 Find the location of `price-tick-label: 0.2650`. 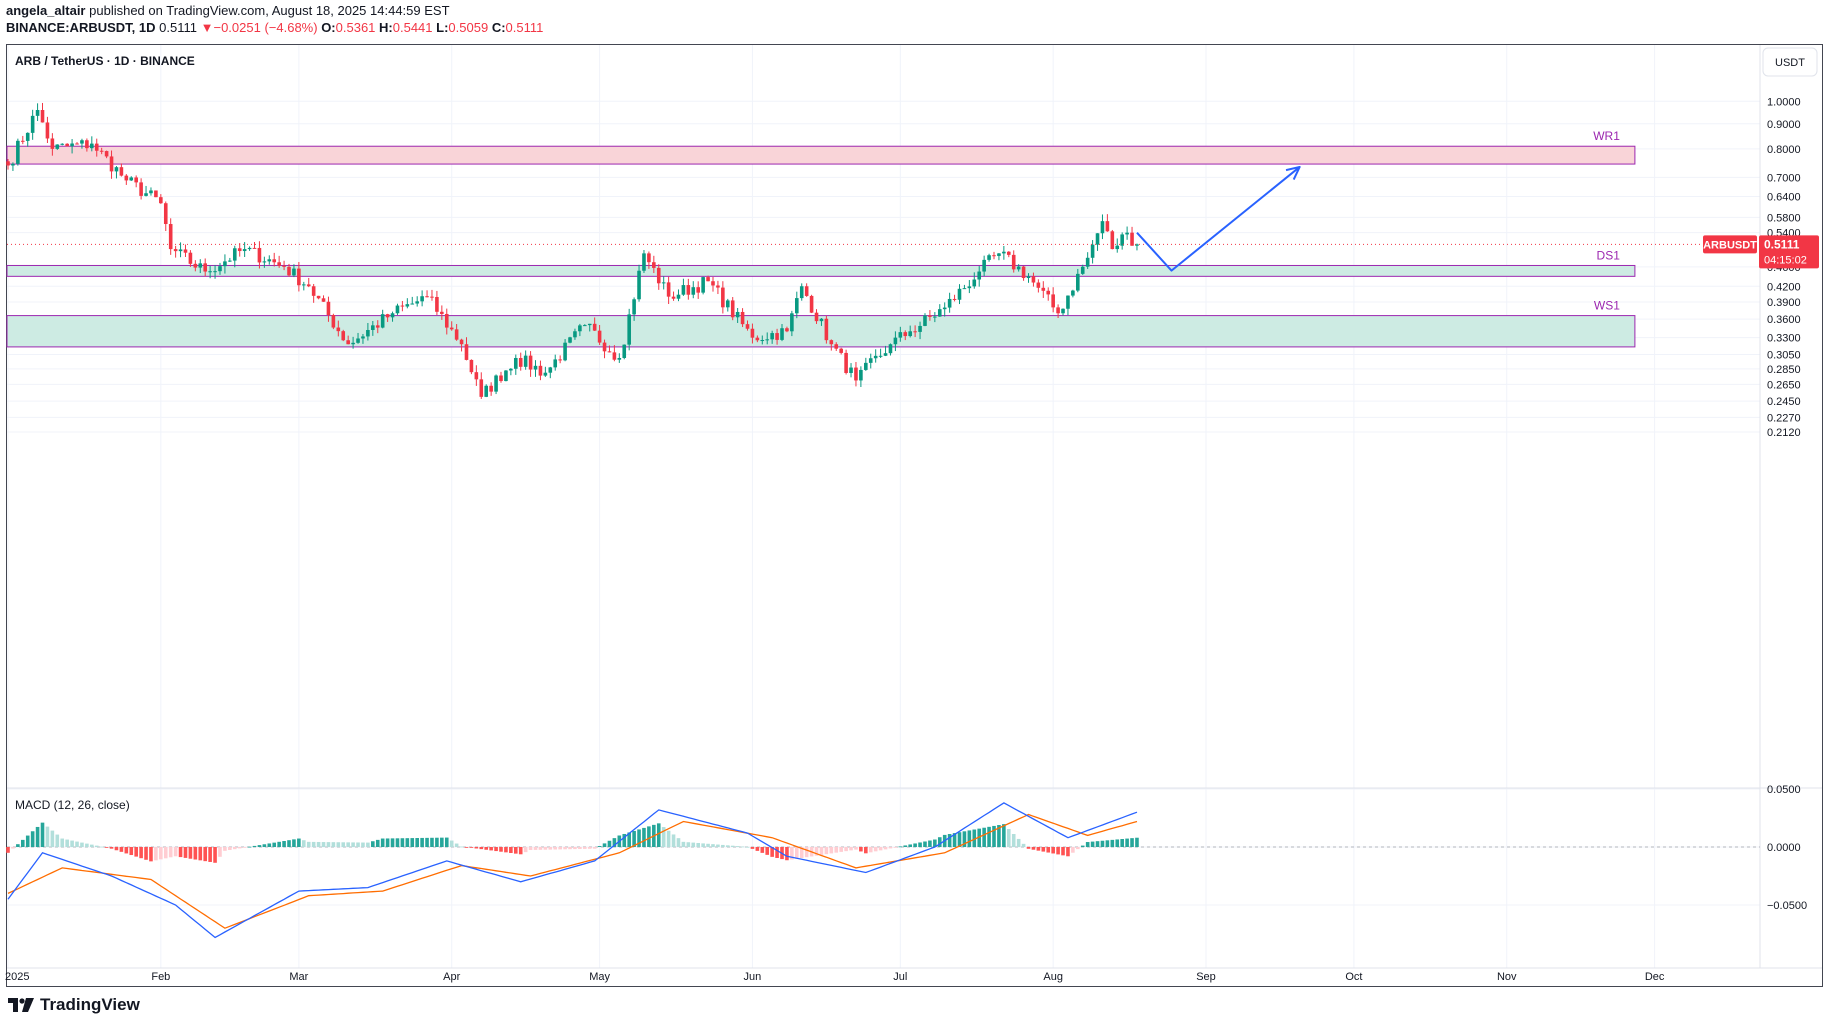

price-tick-label: 0.2650 is located at coordinates (1784, 385).